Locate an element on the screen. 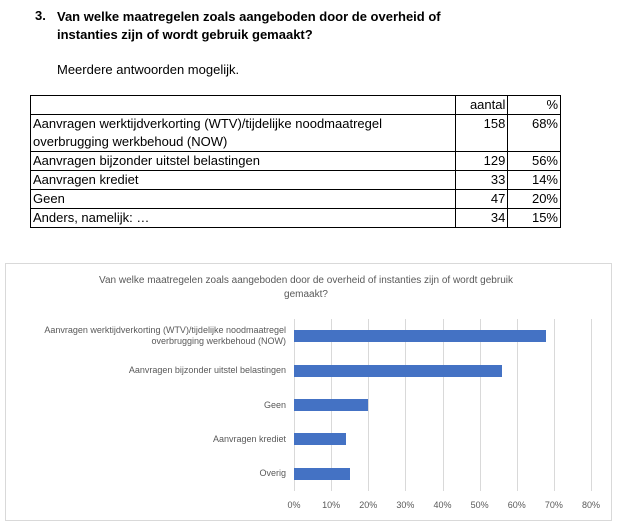  cell: 34 is located at coordinates (481, 218).